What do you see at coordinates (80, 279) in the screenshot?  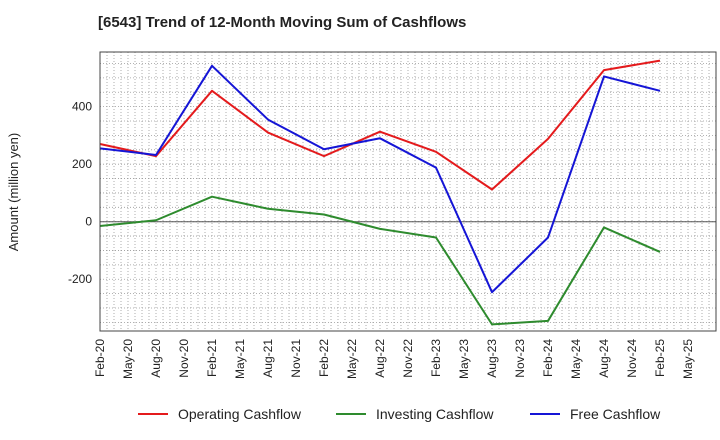 I see `y-tick-label: -200` at bounding box center [80, 279].